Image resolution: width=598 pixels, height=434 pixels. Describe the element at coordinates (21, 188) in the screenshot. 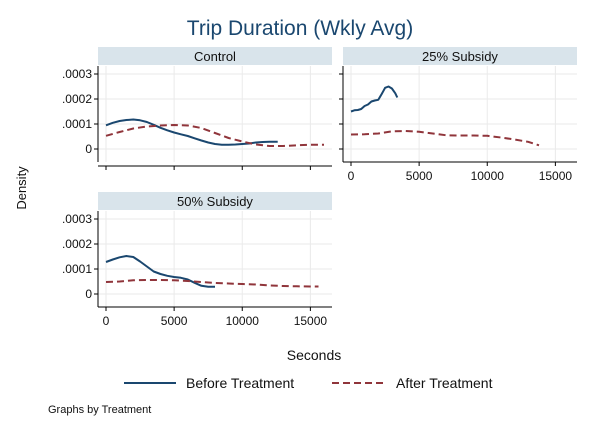

I see `y-axis-label: Density` at that location.